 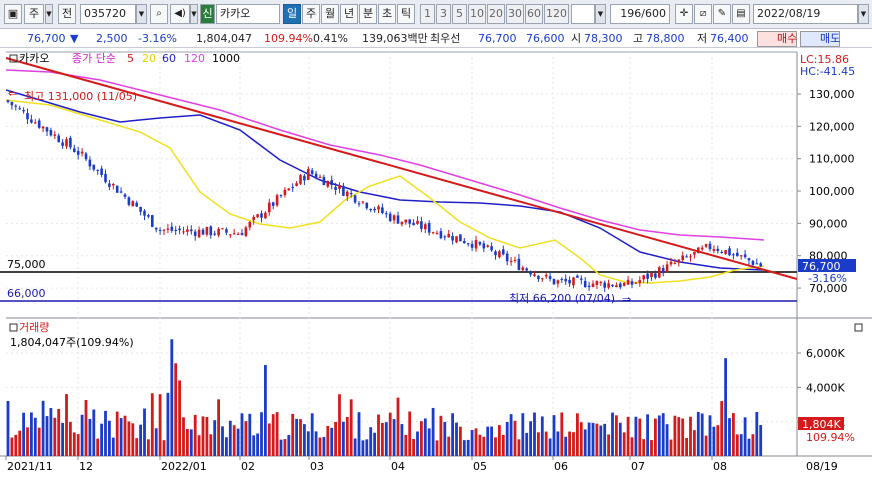 What do you see at coordinates (13, 14) in the screenshot?
I see `window-icon: ▣` at bounding box center [13, 14].